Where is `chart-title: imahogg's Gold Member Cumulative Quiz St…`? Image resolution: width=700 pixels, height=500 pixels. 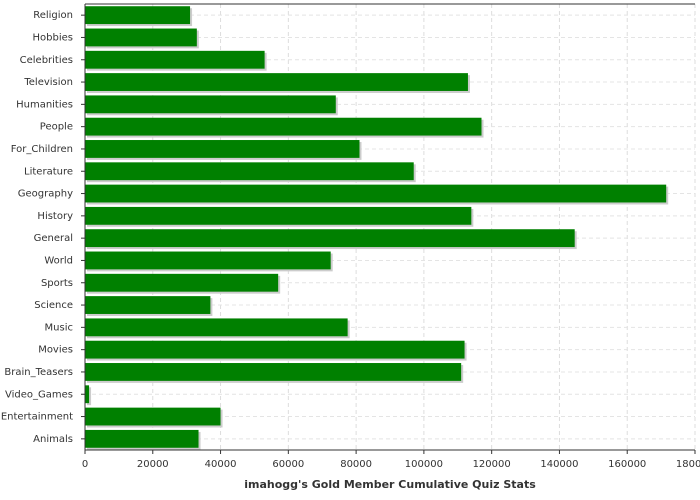 chart-title: imahogg's Gold Member Cumulative Quiz St… is located at coordinates (390, 484).